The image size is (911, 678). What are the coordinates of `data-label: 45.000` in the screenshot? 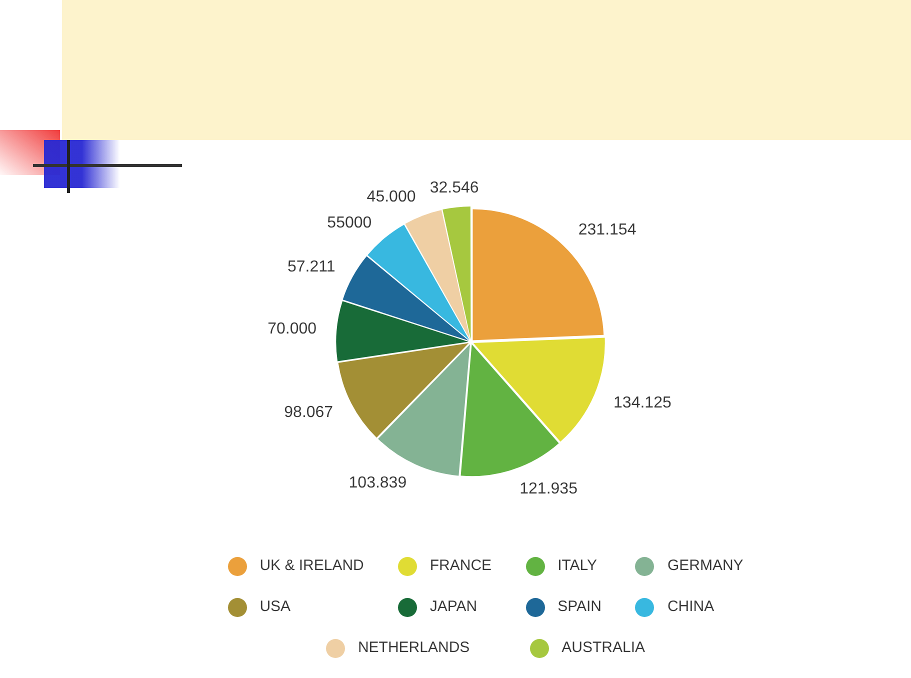 It's located at (391, 197).